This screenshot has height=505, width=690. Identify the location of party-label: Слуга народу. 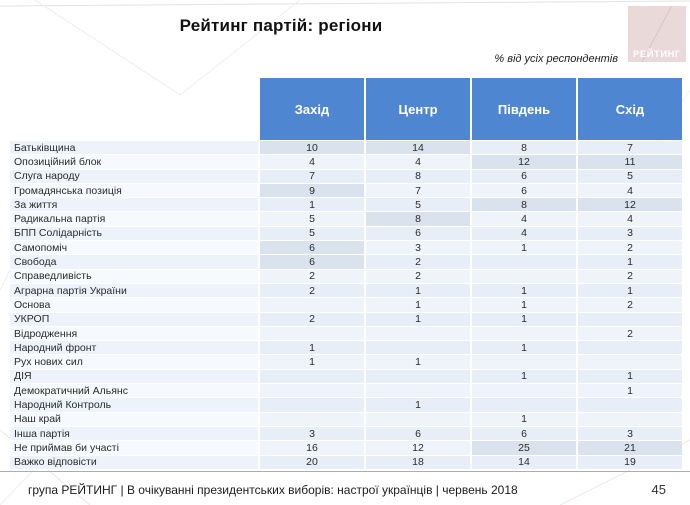
(134, 176).